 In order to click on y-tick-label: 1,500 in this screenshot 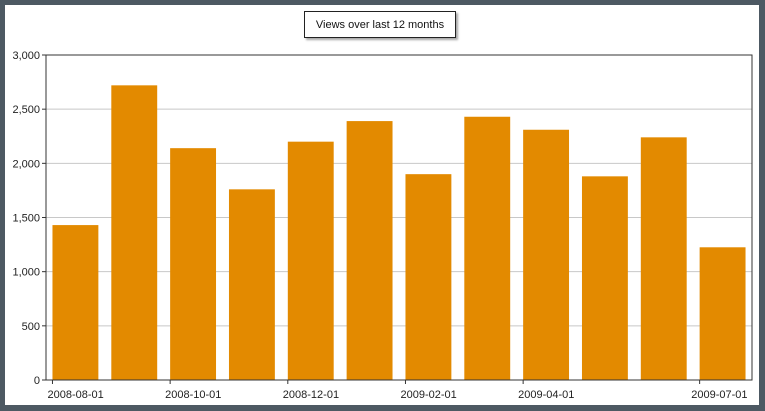, I will do `click(26, 219)`.